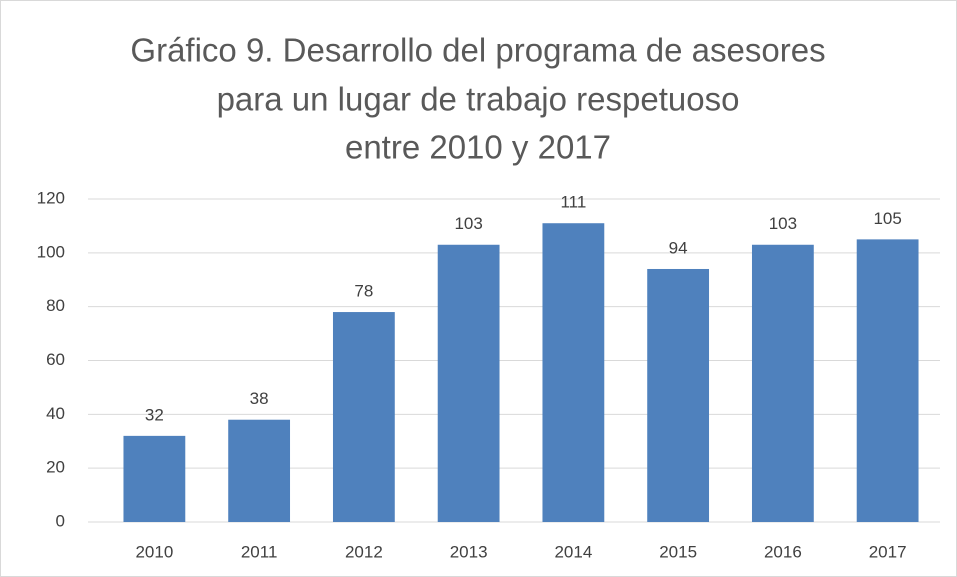  I want to click on data-label: 105, so click(887, 218).